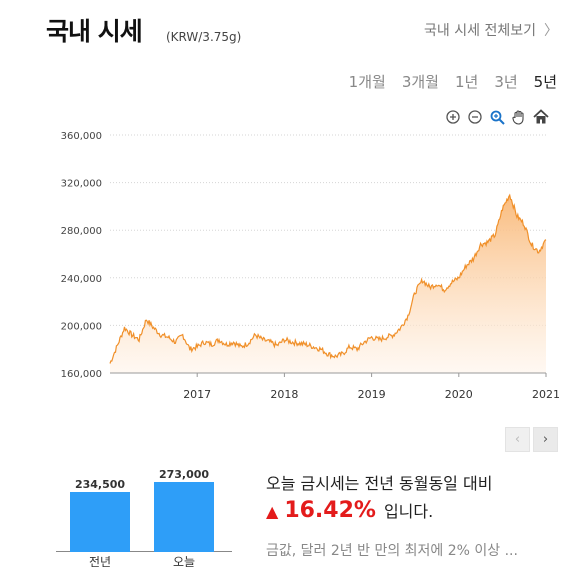 The image size is (582, 577). What do you see at coordinates (551, 31) in the screenshot?
I see `chevron-right-icon: 〉` at bounding box center [551, 31].